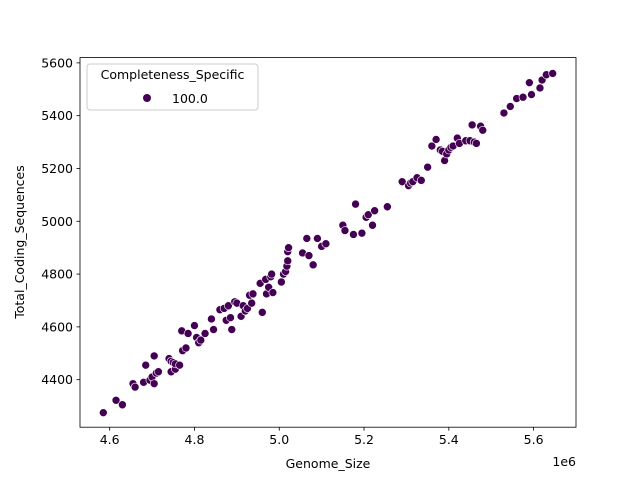 The height and width of the screenshot is (480, 640). What do you see at coordinates (190, 98) in the screenshot?
I see `legend-entry-label: 100.0` at bounding box center [190, 98].